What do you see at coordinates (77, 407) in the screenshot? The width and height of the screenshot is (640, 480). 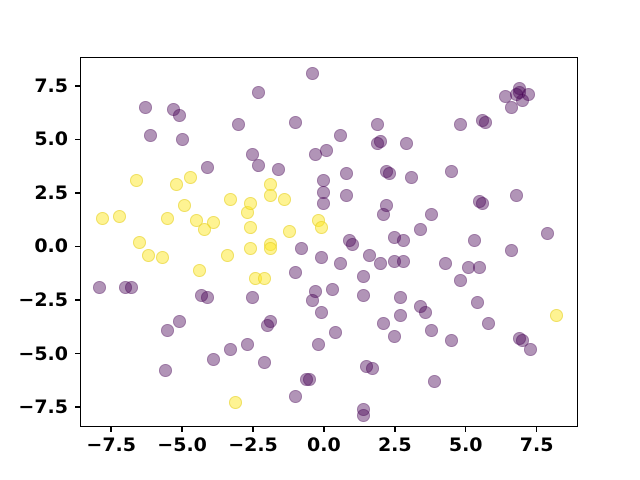 I see `y-tick-mark` at bounding box center [77, 407].